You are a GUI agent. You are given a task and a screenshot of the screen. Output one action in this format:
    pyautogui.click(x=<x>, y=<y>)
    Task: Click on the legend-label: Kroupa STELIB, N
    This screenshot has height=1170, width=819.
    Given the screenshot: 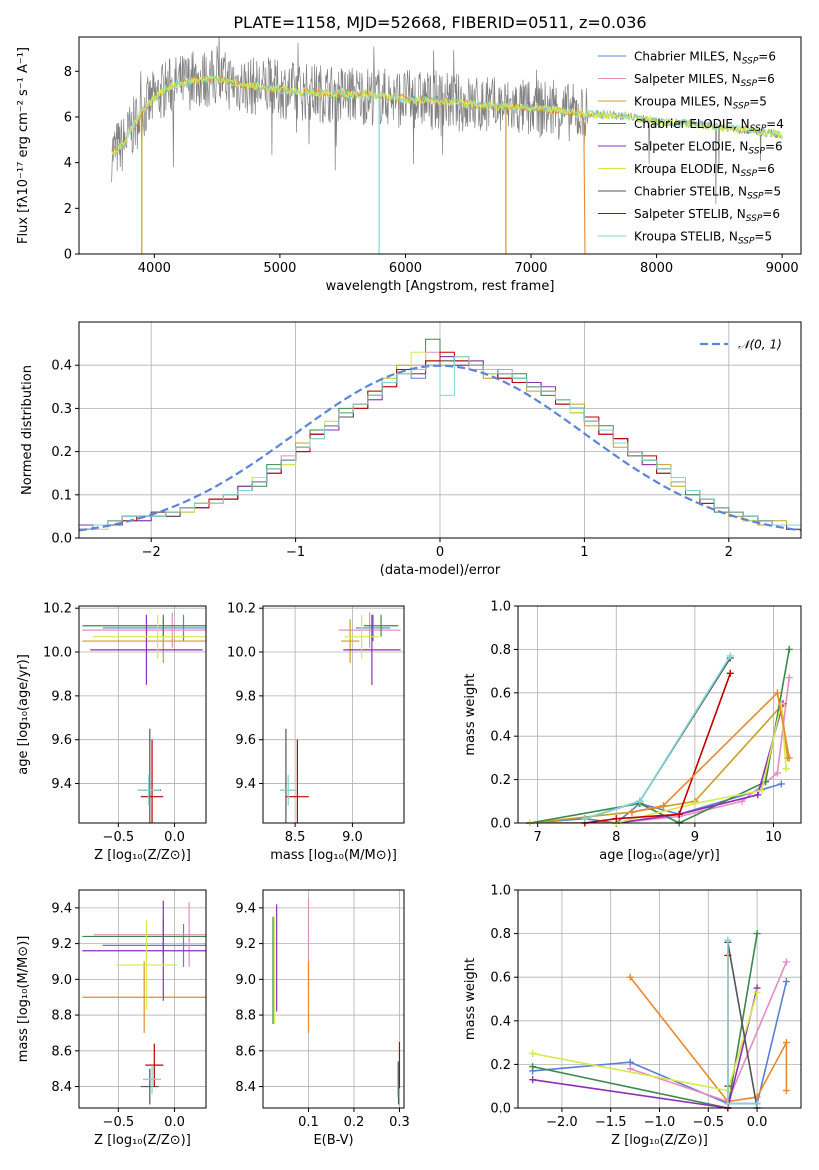 What is the action you would take?
    pyautogui.click(x=686, y=237)
    